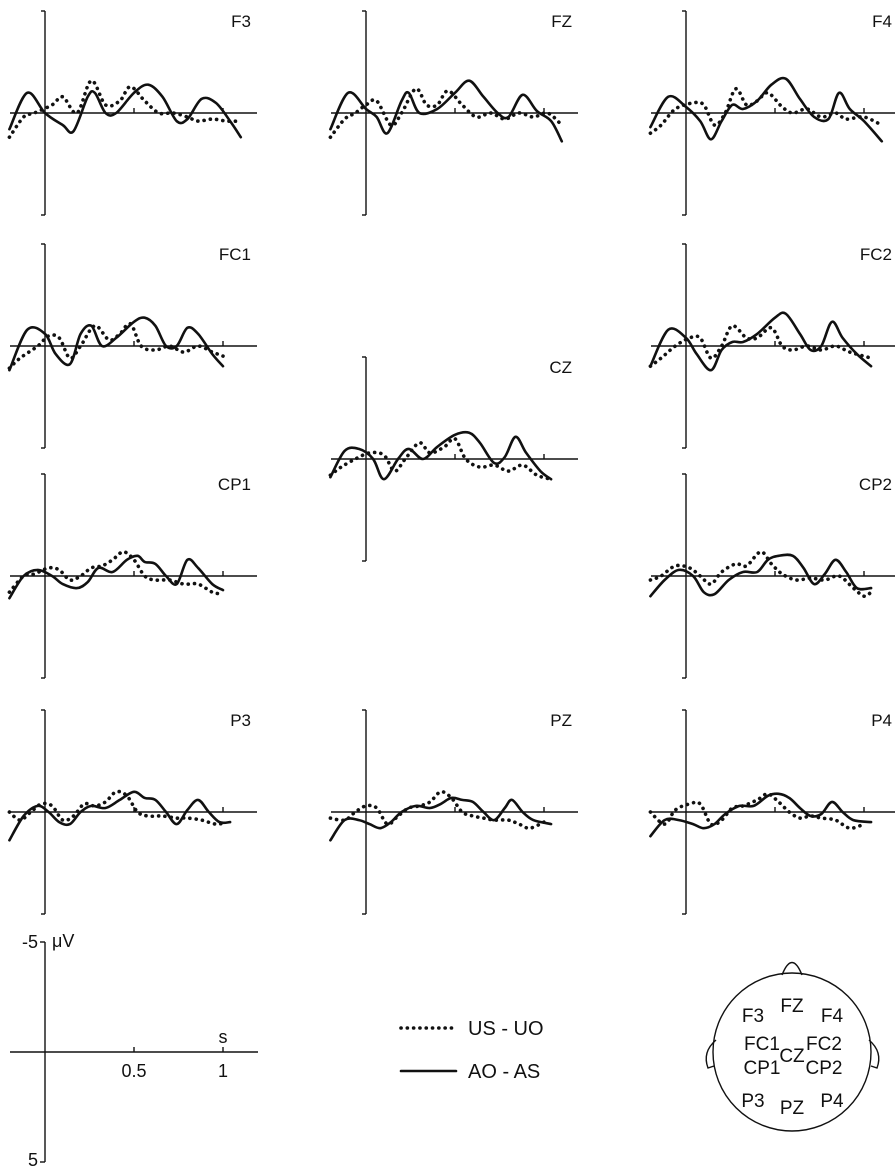  I want to click on head-electrode-f4: F4, so click(832, 1016).